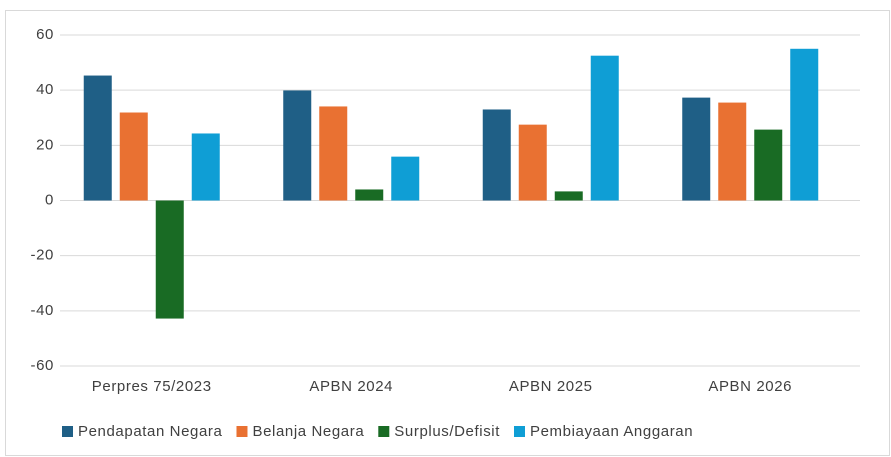 This screenshot has width=891, height=457. Describe the element at coordinates (447, 431) in the screenshot. I see `legend-label: Surplus/Defisit` at that location.